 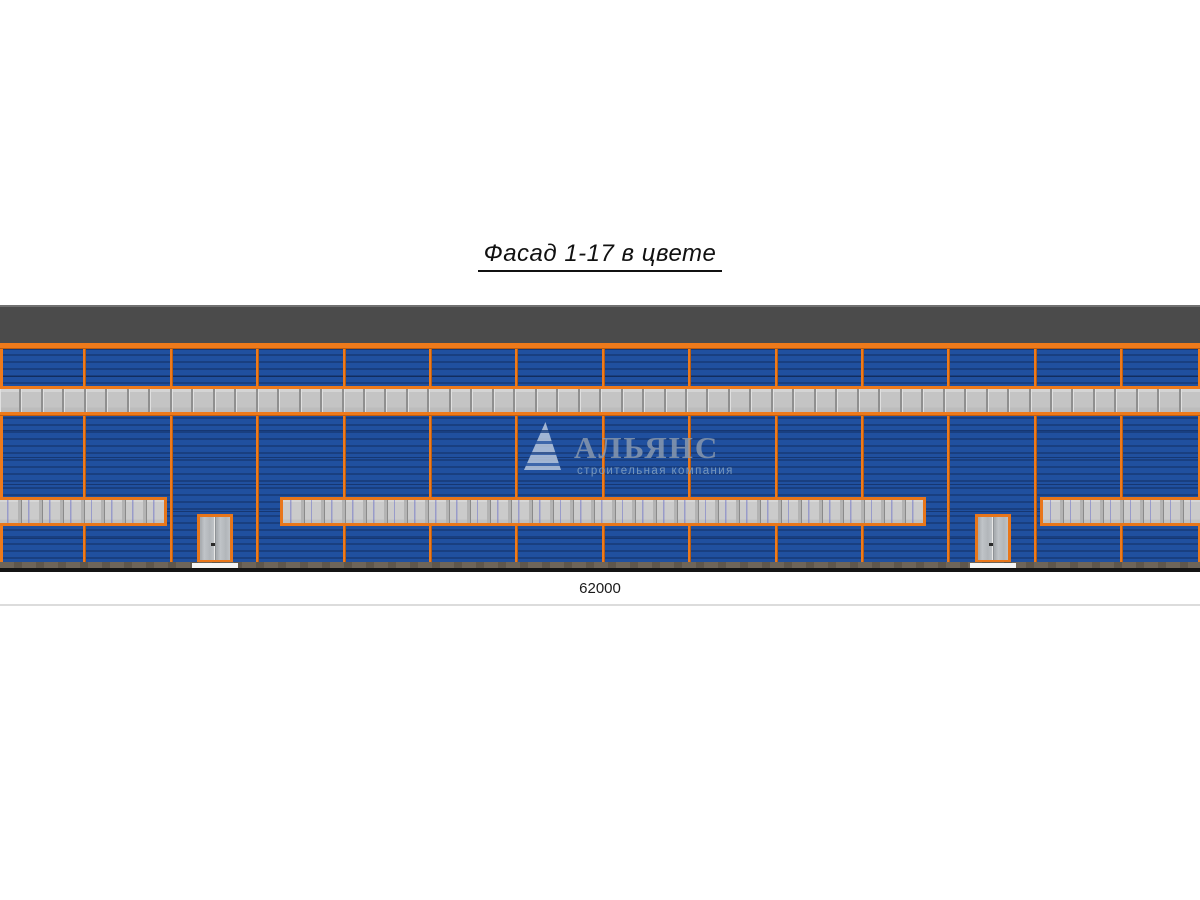 What do you see at coordinates (600, 324) in the screenshot?
I see `roof-parapet-band` at bounding box center [600, 324].